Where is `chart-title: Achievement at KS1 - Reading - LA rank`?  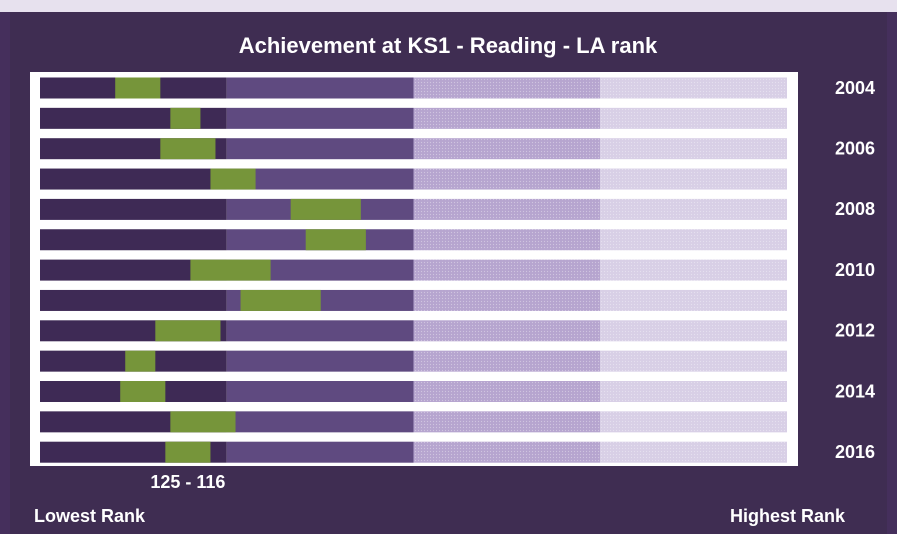
chart-title: Achievement at KS1 - Reading - LA rank is located at coordinates (448, 45).